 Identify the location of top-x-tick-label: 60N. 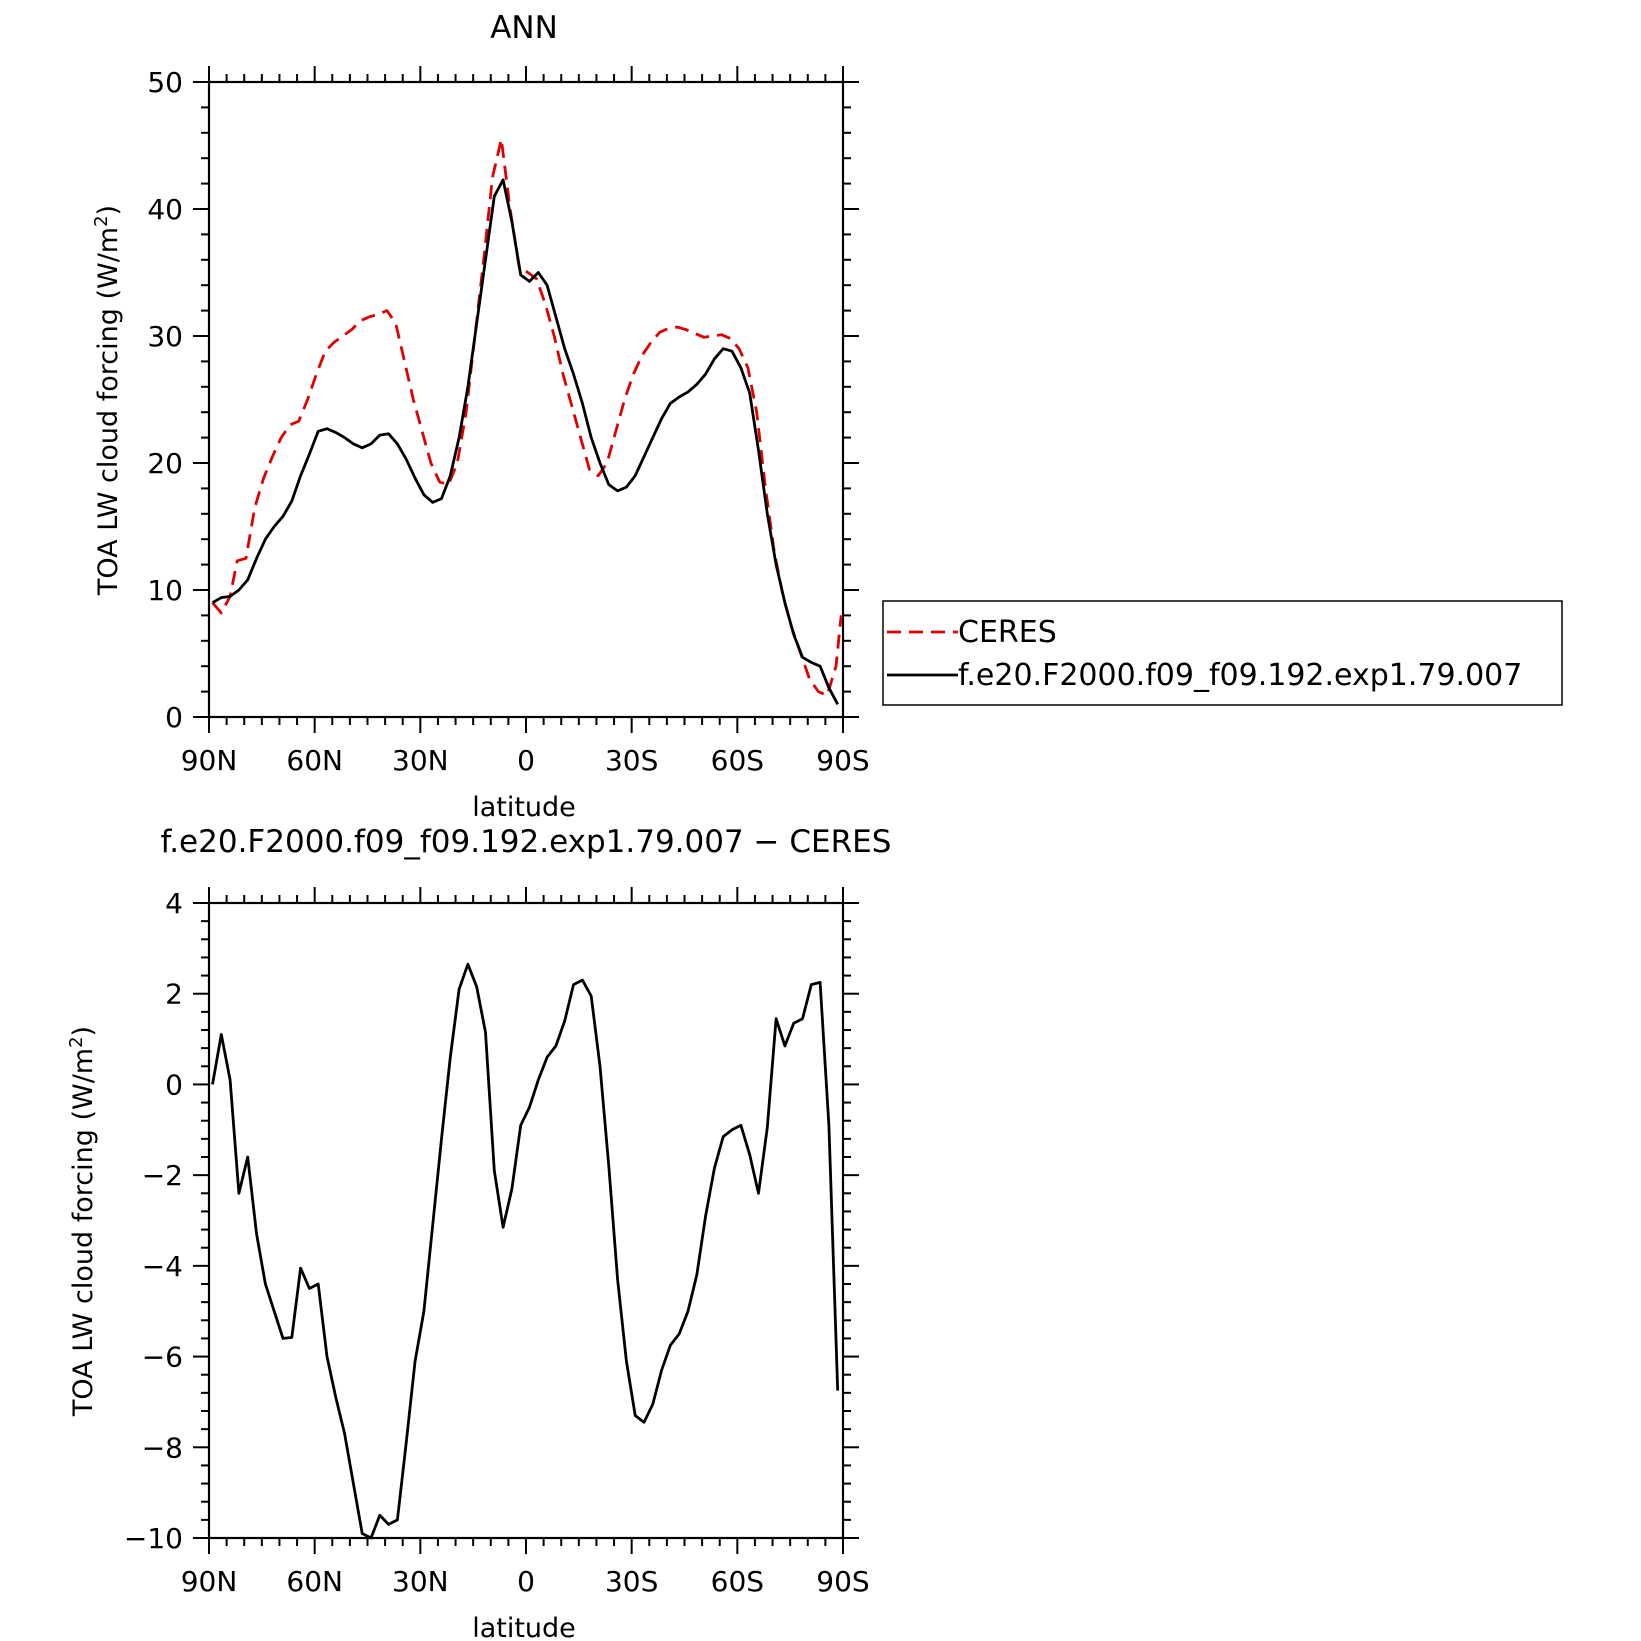
(314, 760).